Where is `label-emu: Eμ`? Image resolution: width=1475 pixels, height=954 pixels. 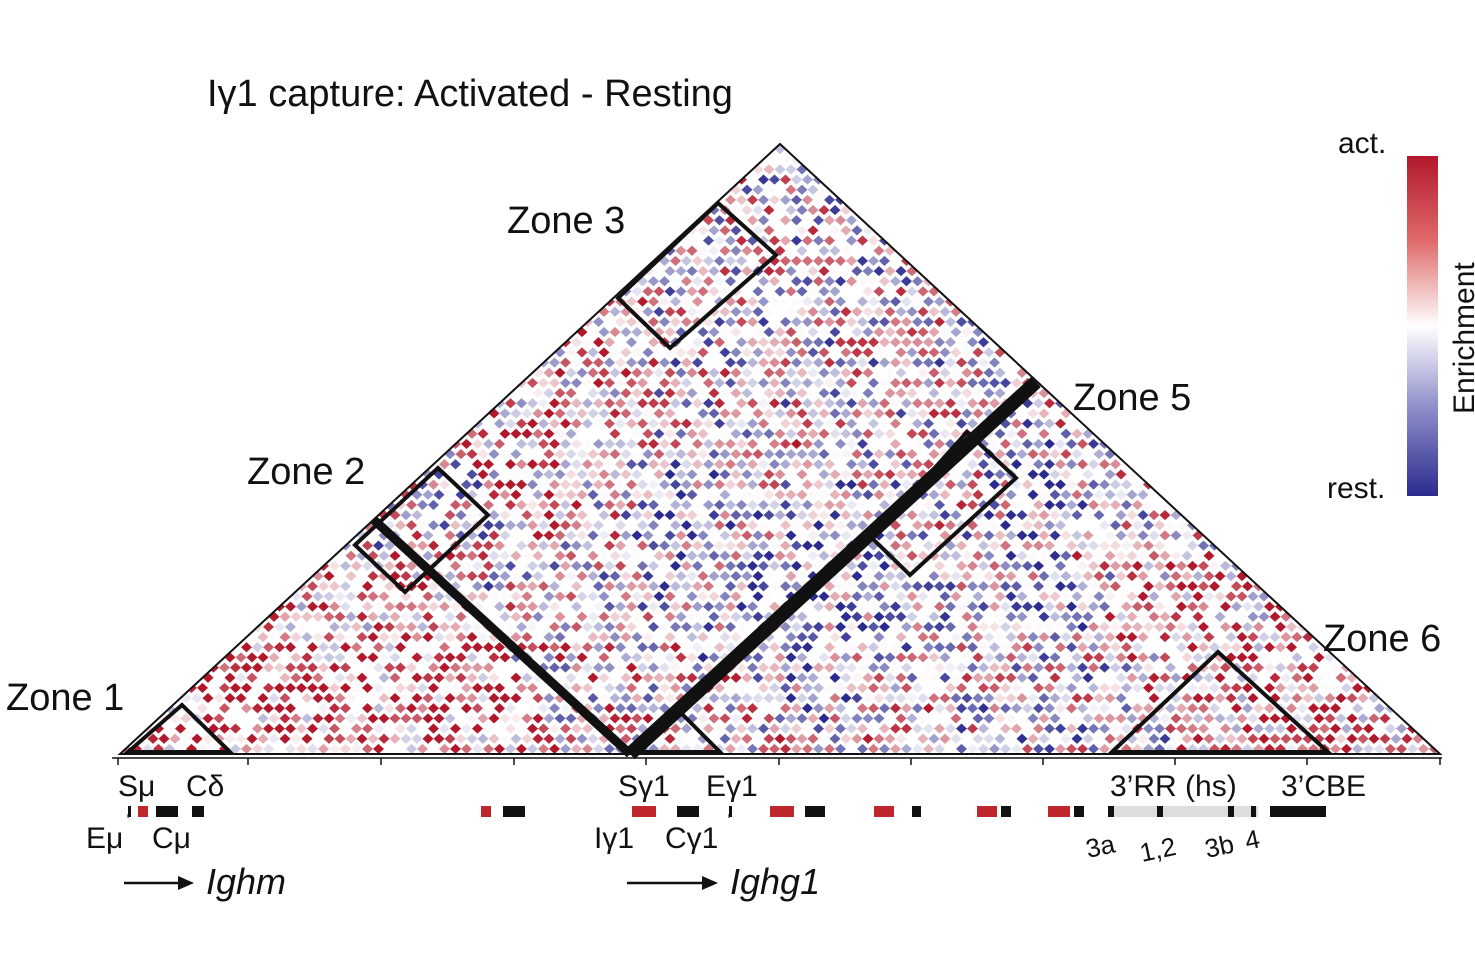 label-emu: Eμ is located at coordinates (104, 838).